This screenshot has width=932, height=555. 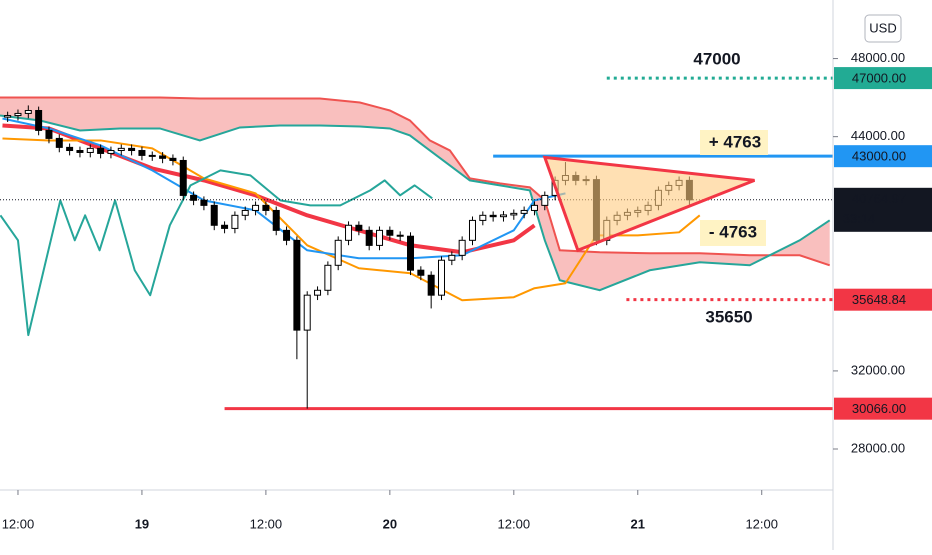 What do you see at coordinates (142, 523) in the screenshot?
I see `x-tick-label: 19` at bounding box center [142, 523].